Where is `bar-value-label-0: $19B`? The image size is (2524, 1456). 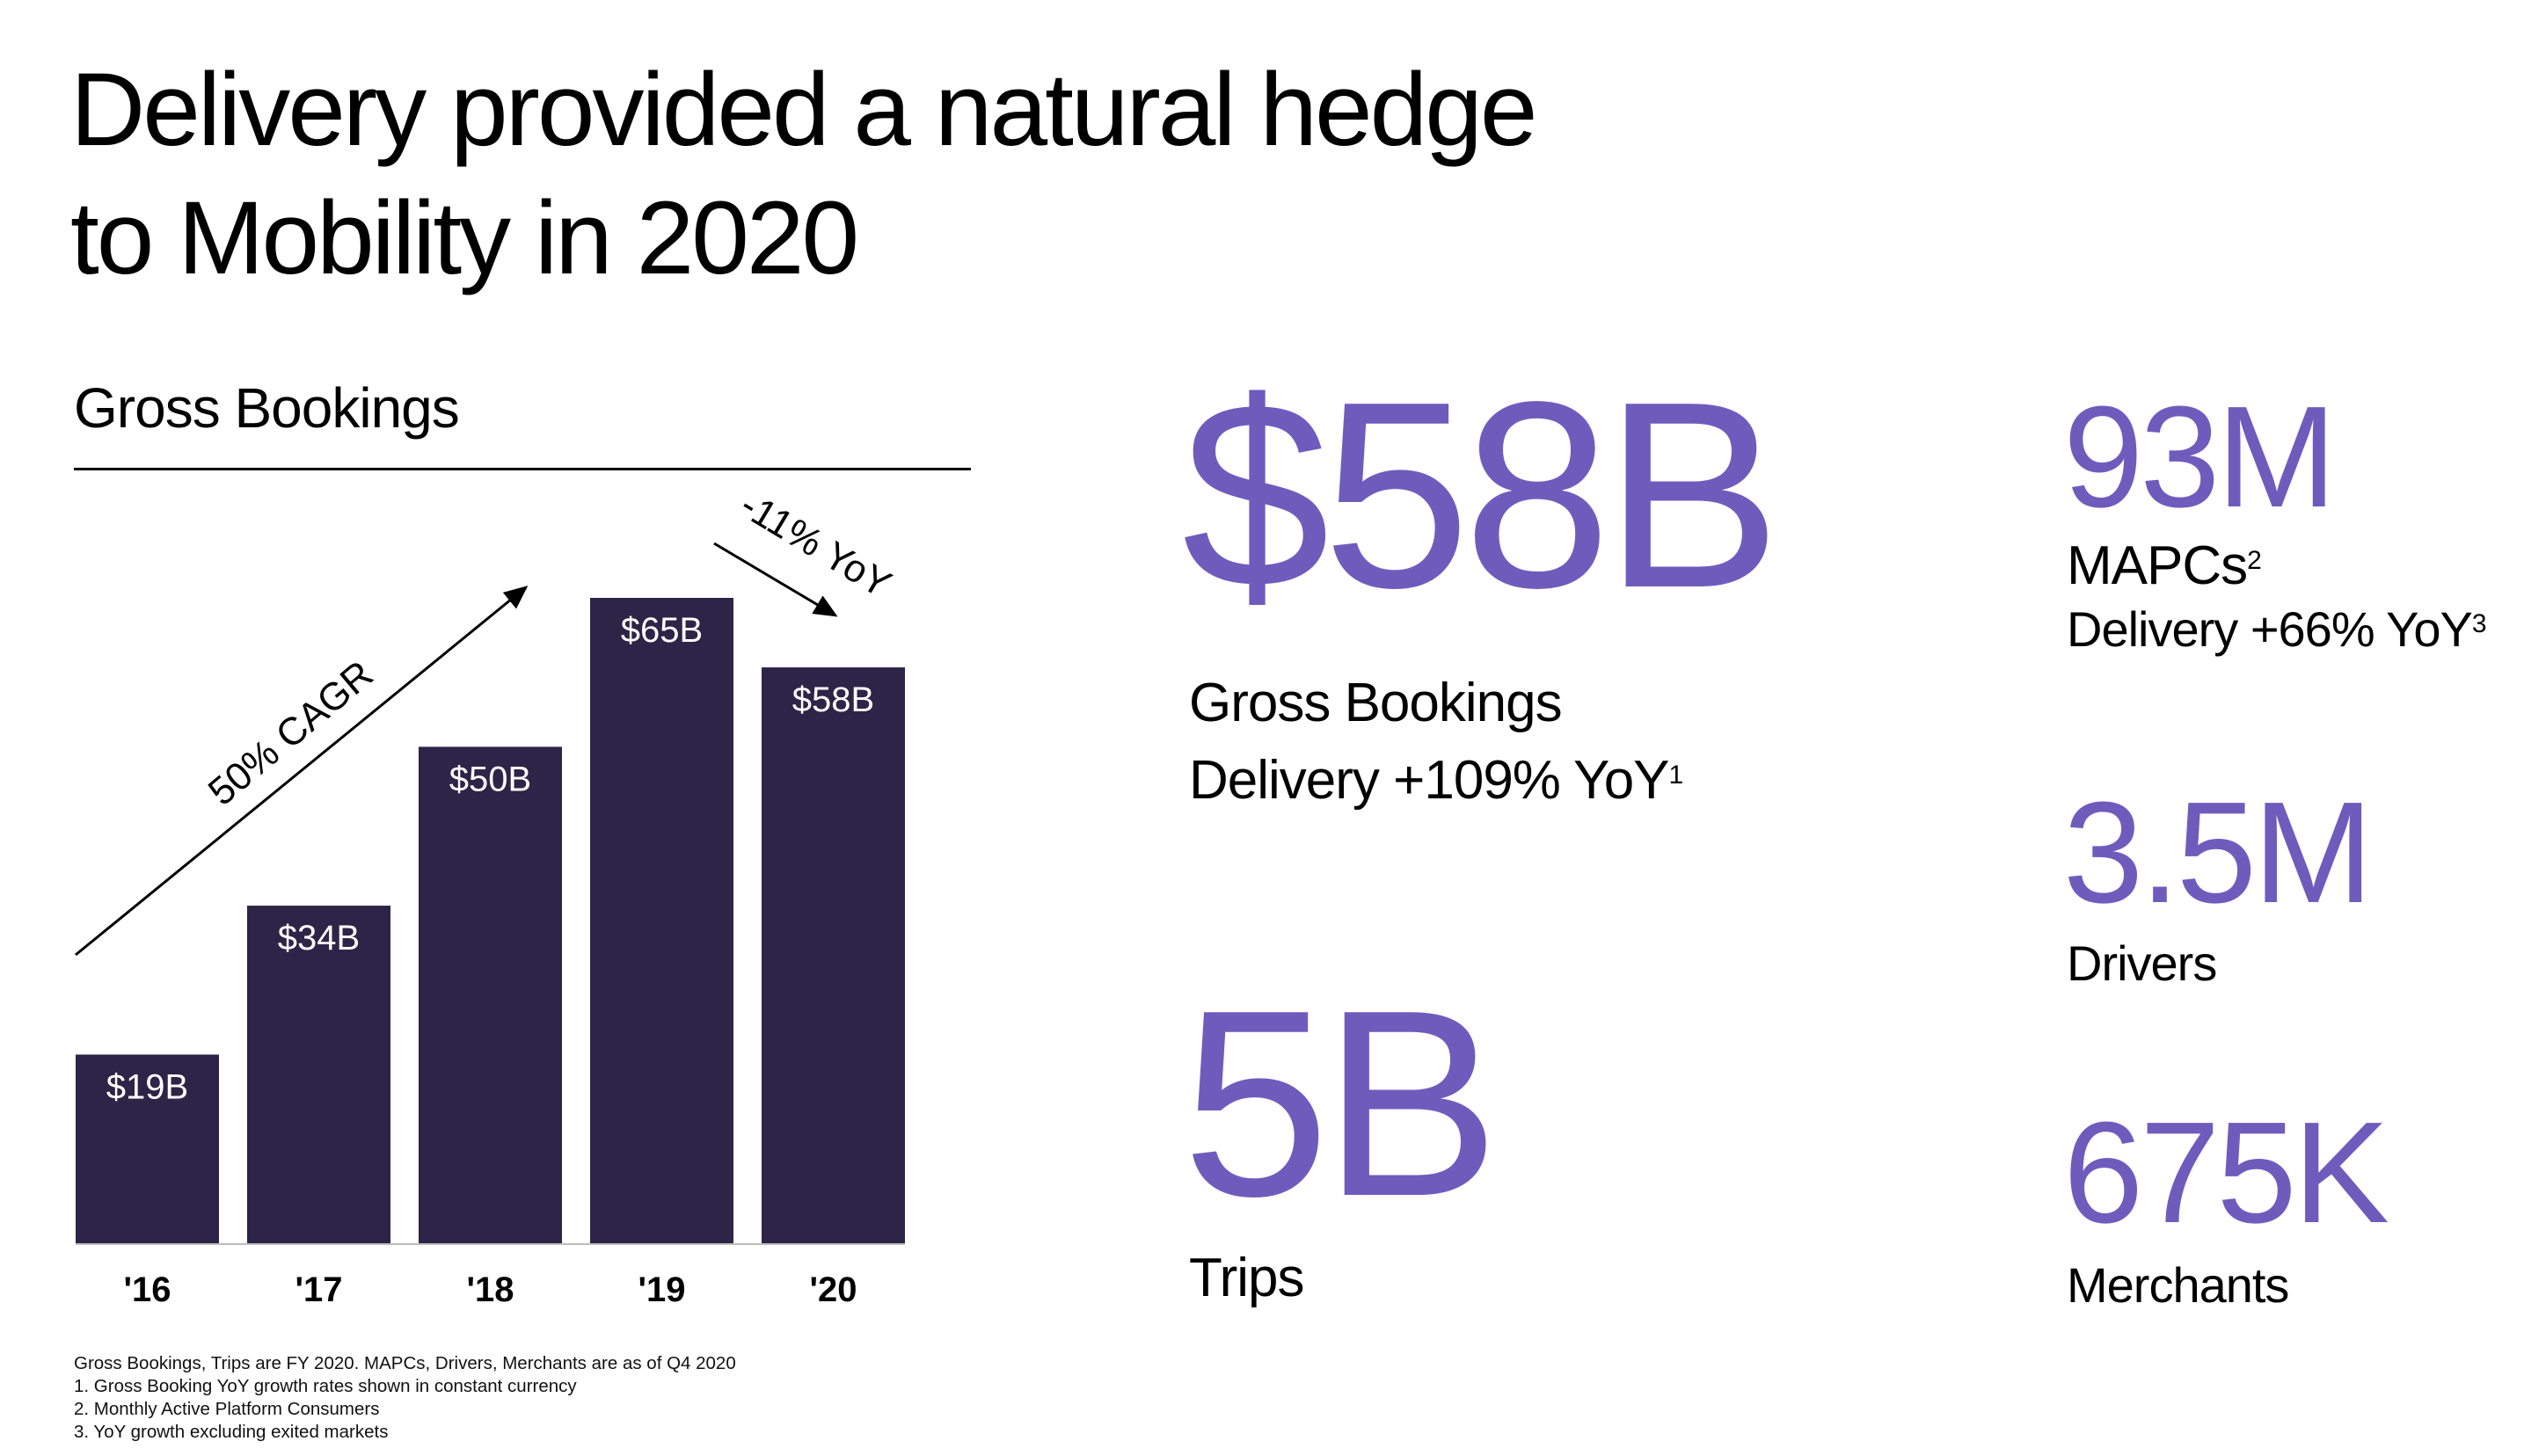
bar-value-label-0: $19B is located at coordinates (147, 1086).